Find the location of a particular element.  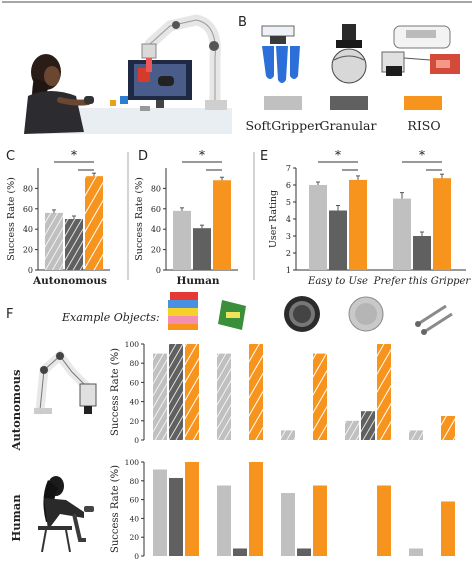

y-tick-label: 5 is located at coordinates (288, 202).